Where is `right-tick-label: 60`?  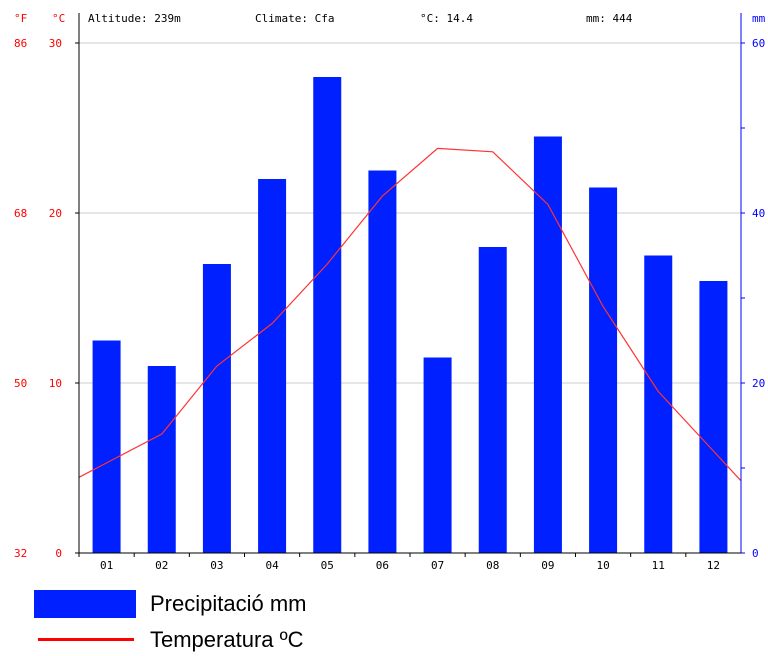 right-tick-label: 60 is located at coordinates (758, 43).